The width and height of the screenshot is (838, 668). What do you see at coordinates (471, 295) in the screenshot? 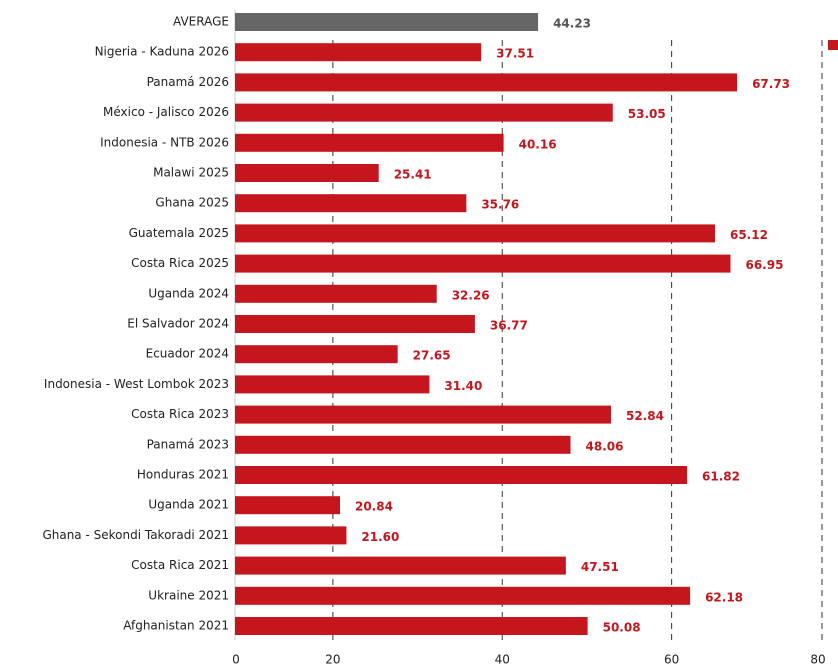
I see `value-label: 32.26` at bounding box center [471, 295].